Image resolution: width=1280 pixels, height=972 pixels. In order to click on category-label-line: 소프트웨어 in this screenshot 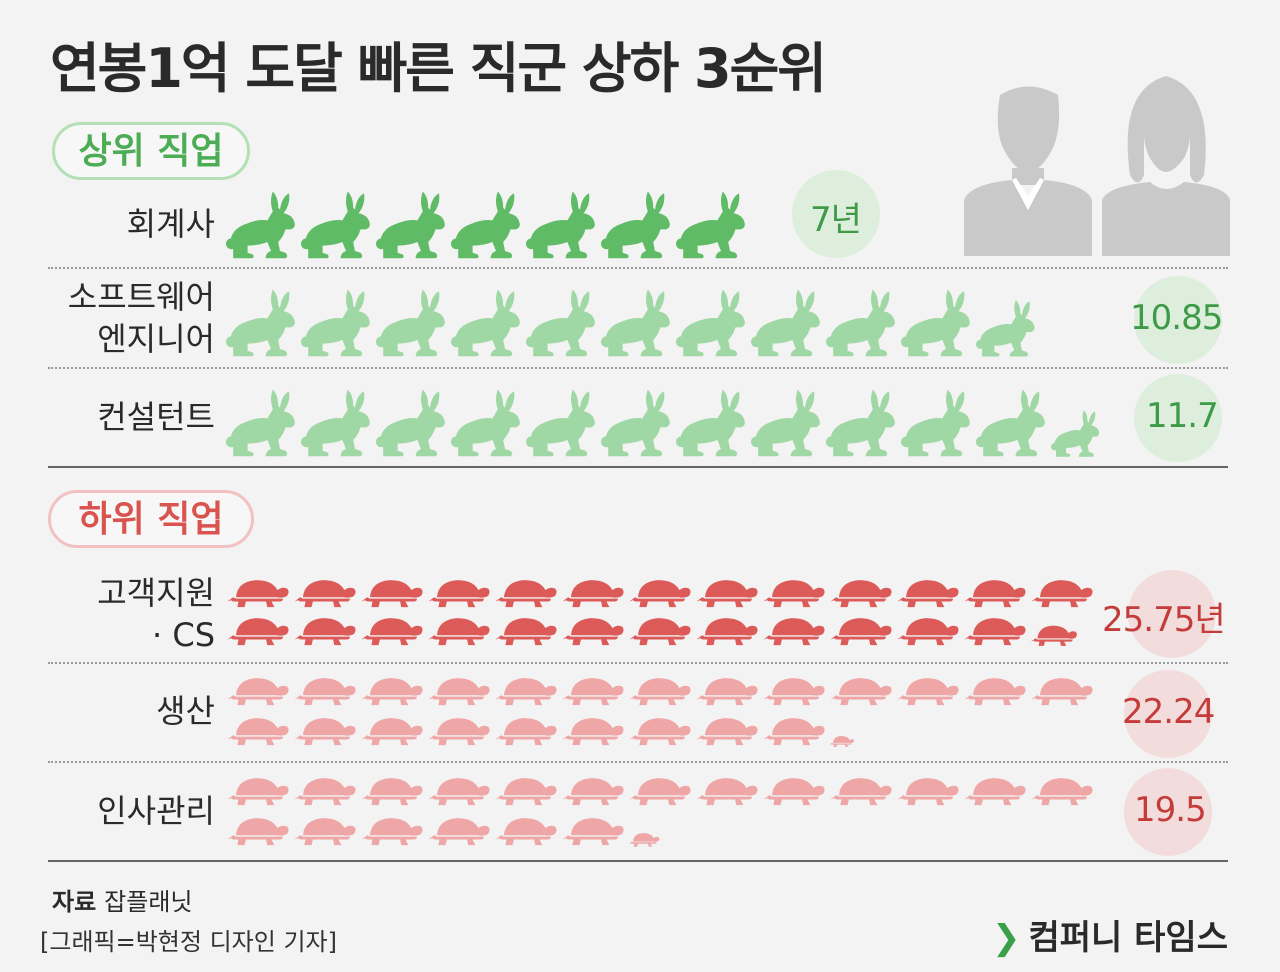, I will do `click(141, 297)`.